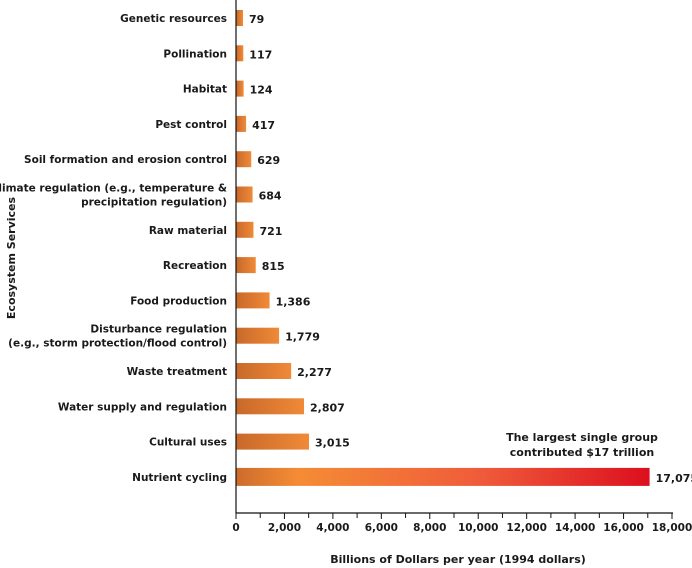 The width and height of the screenshot is (692, 568). What do you see at coordinates (314, 372) in the screenshot?
I see `data-label: 2,277` at bounding box center [314, 372].